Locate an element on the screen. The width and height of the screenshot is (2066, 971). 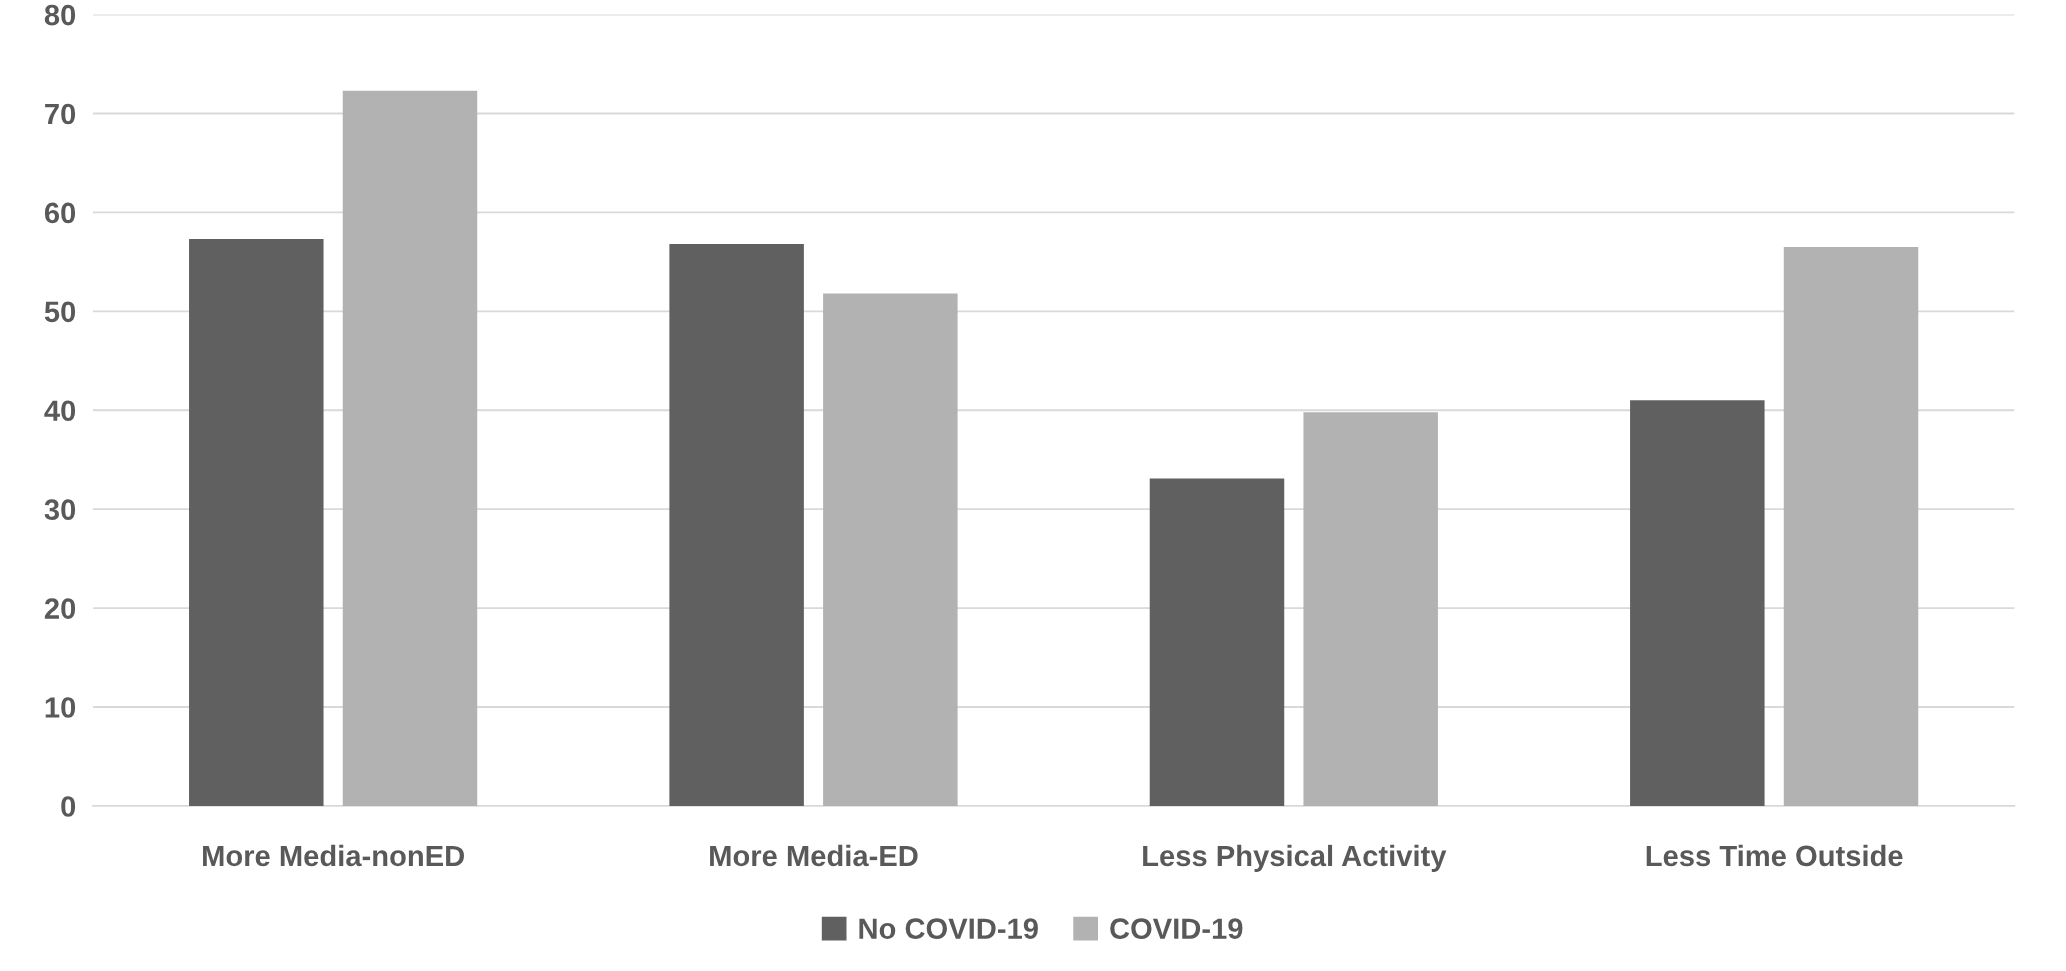
x-tick-label: Less Time Outside is located at coordinates (1774, 855).